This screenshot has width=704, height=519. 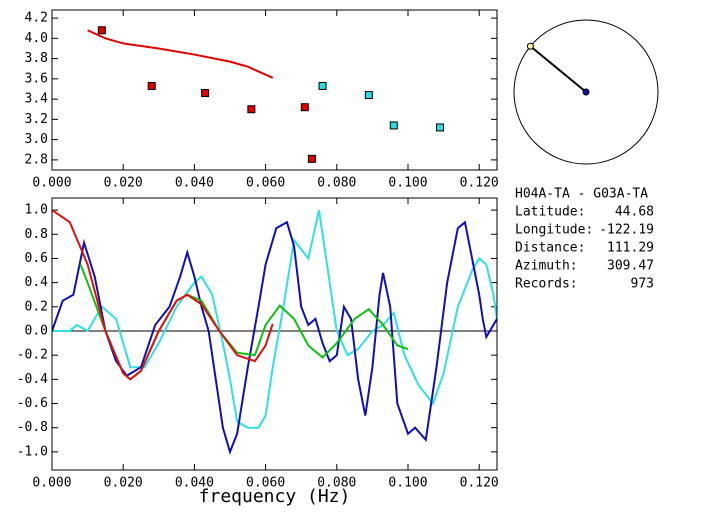 I want to click on y-tick-label: -0.4, so click(x=32, y=379).